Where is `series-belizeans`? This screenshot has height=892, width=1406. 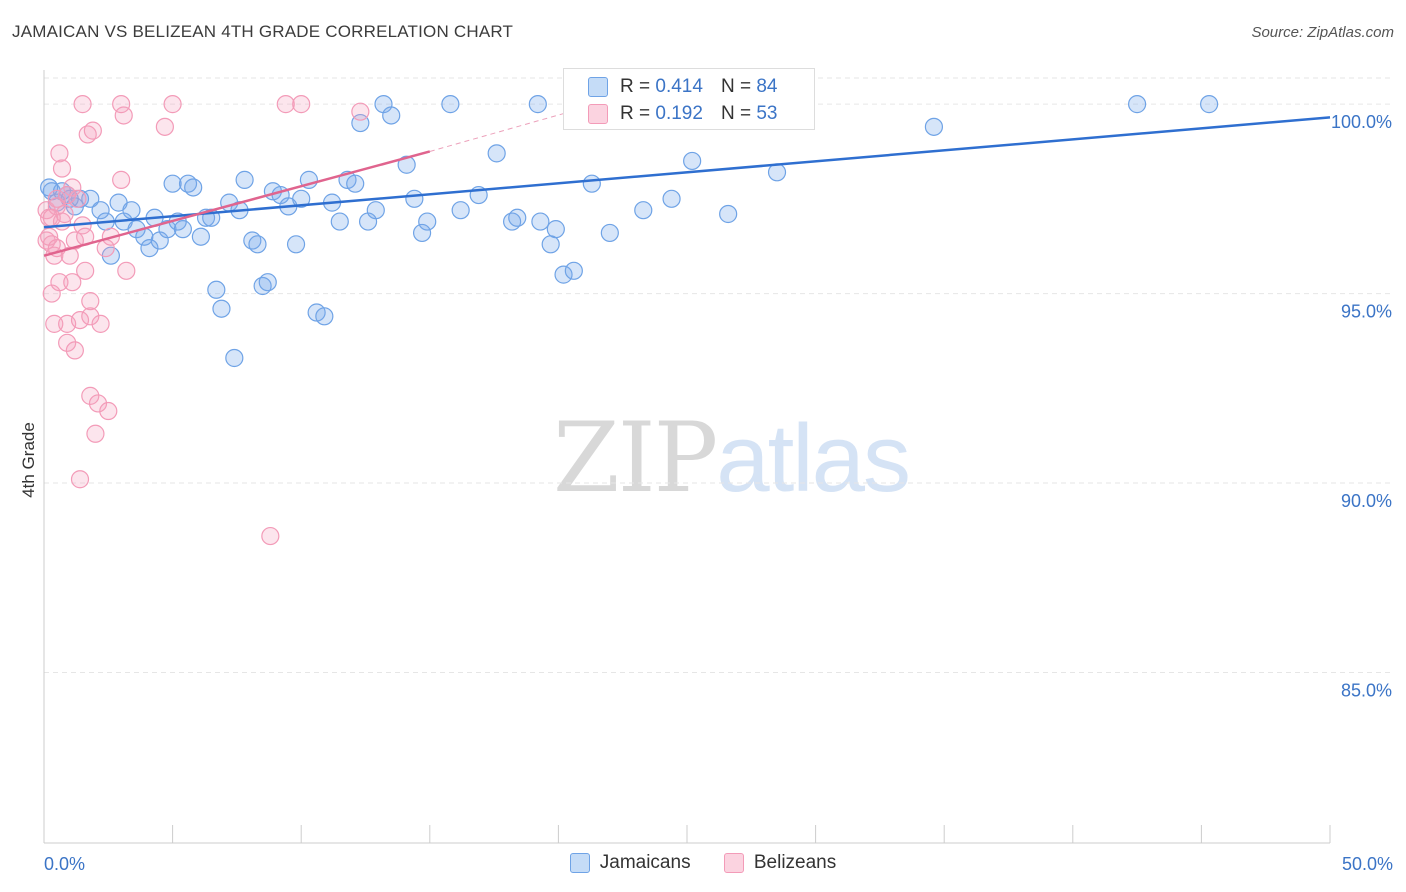 series-belizeans is located at coordinates (203, 320).